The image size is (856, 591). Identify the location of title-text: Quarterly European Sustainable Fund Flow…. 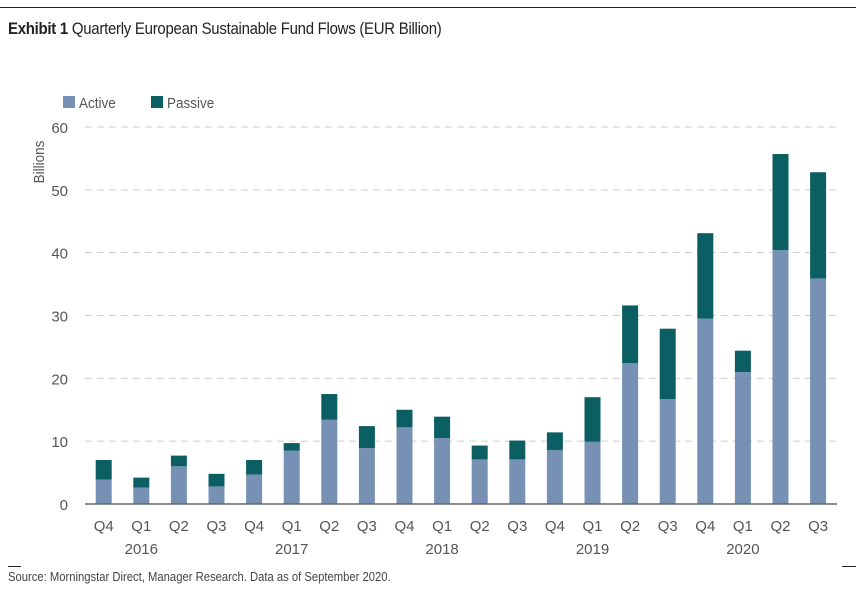
(256, 28).